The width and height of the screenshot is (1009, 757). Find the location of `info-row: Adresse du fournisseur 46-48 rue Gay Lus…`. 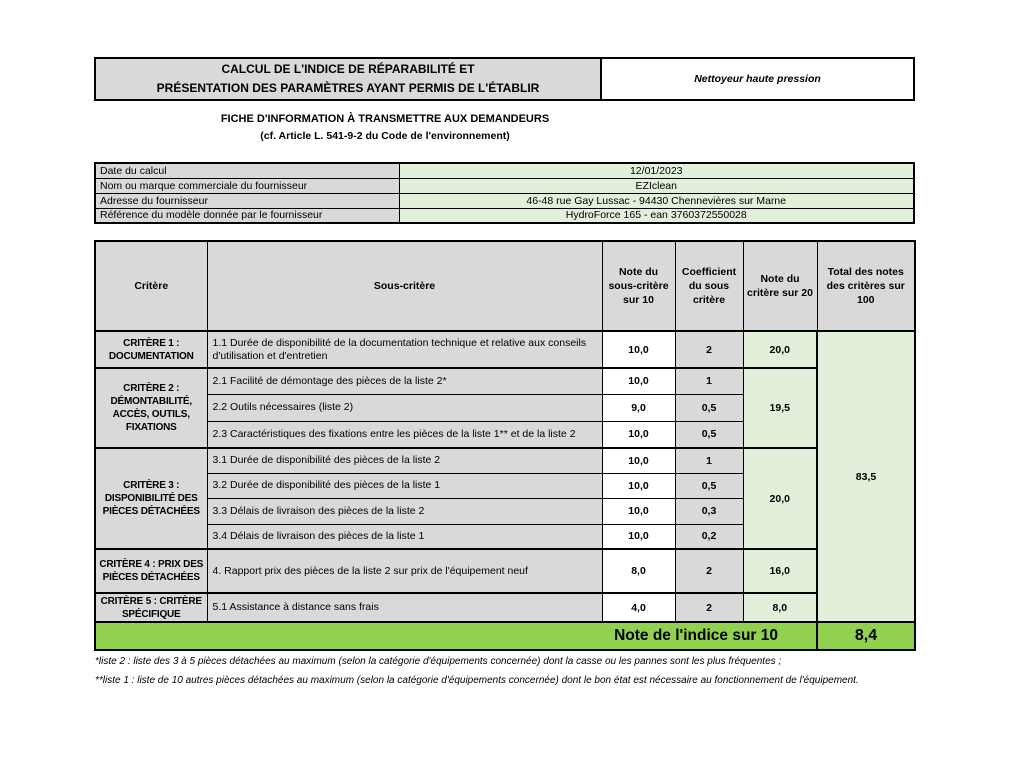

info-row: Adresse du fournisseur 46-48 rue Gay Lus… is located at coordinates (504, 200).